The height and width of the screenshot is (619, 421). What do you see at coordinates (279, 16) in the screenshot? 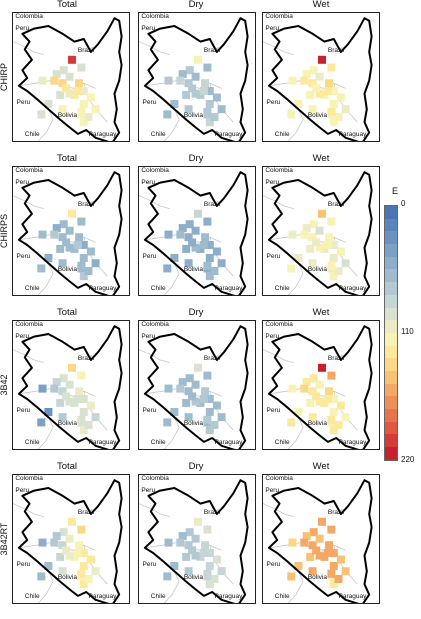
I see `colombia-label: Colombia` at bounding box center [279, 16].